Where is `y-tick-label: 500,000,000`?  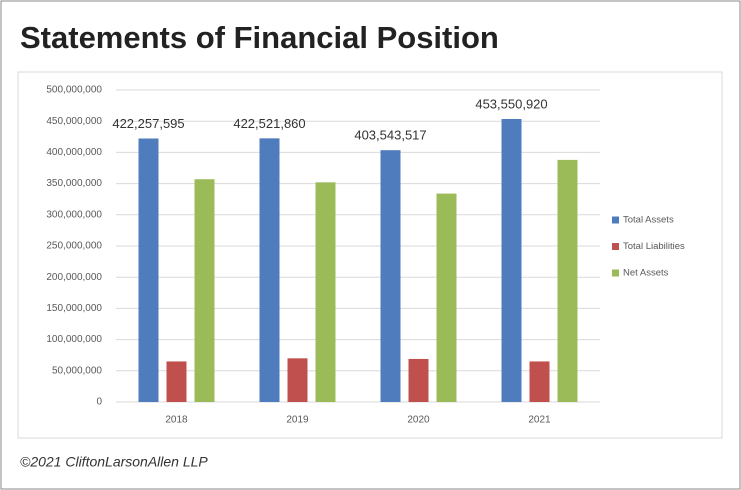
y-tick-label: 500,000,000 is located at coordinates (74, 90).